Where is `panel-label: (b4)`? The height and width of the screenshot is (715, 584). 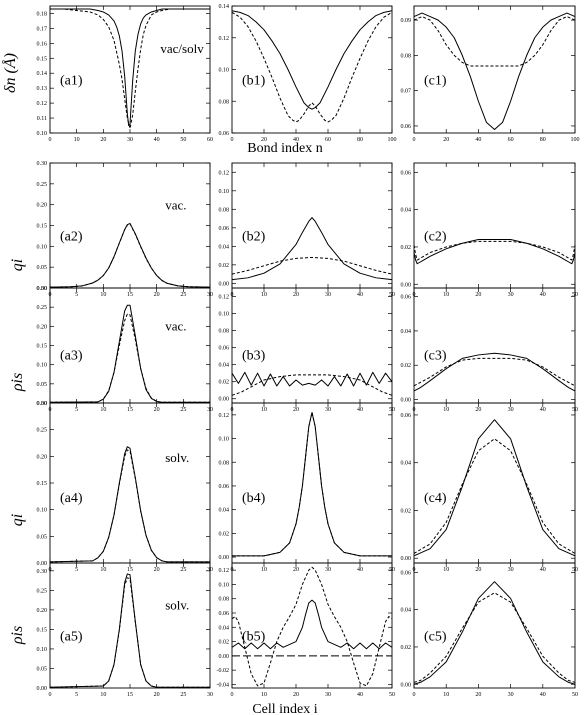
panel-label: (b4) is located at coordinates (254, 498).